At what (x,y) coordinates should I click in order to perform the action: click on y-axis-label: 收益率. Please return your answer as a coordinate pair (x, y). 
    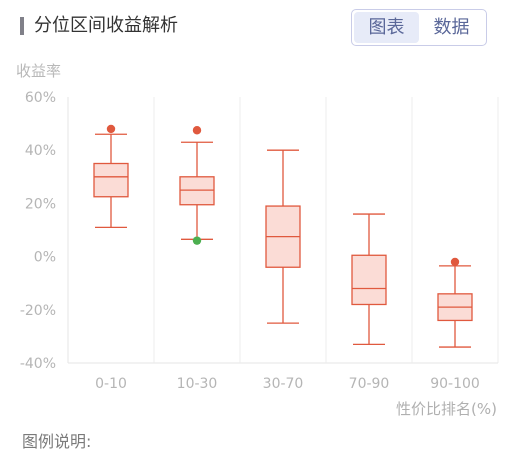
    Looking at the image, I should click on (39, 71).